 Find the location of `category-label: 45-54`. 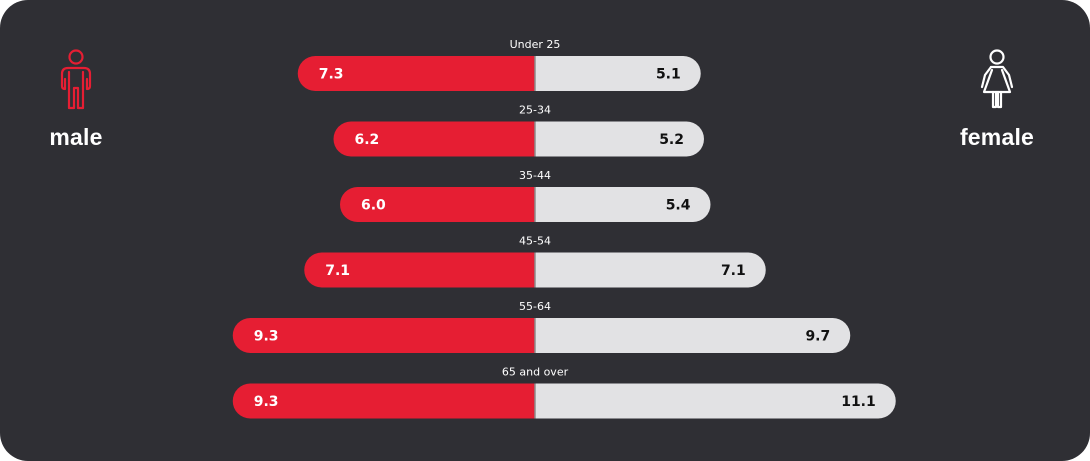

category-label: 45-54 is located at coordinates (535, 241).